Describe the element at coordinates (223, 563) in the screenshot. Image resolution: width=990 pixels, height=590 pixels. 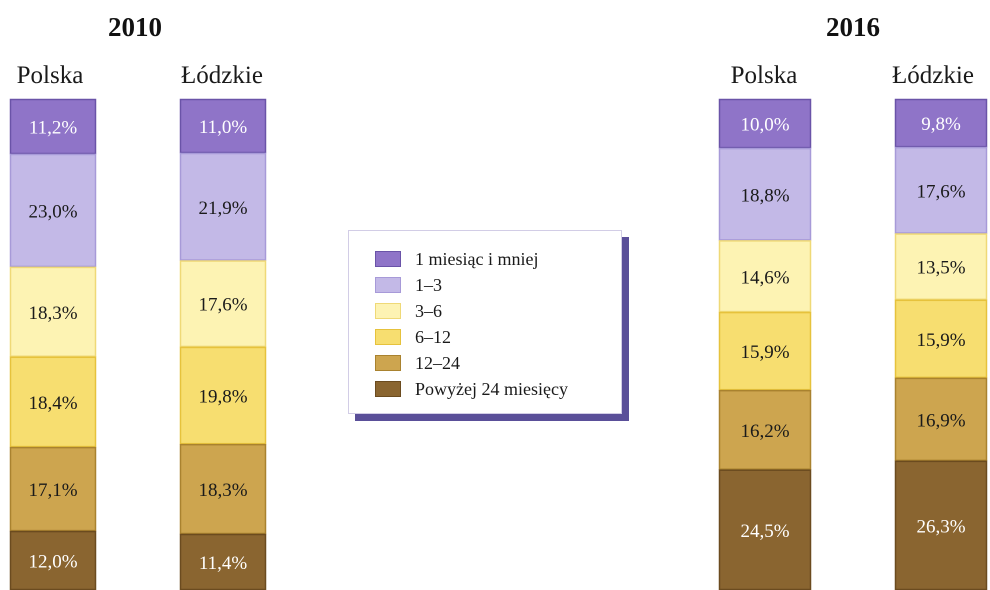
I see `data-label-2010-lodzkie-6: 11,4%` at that location.